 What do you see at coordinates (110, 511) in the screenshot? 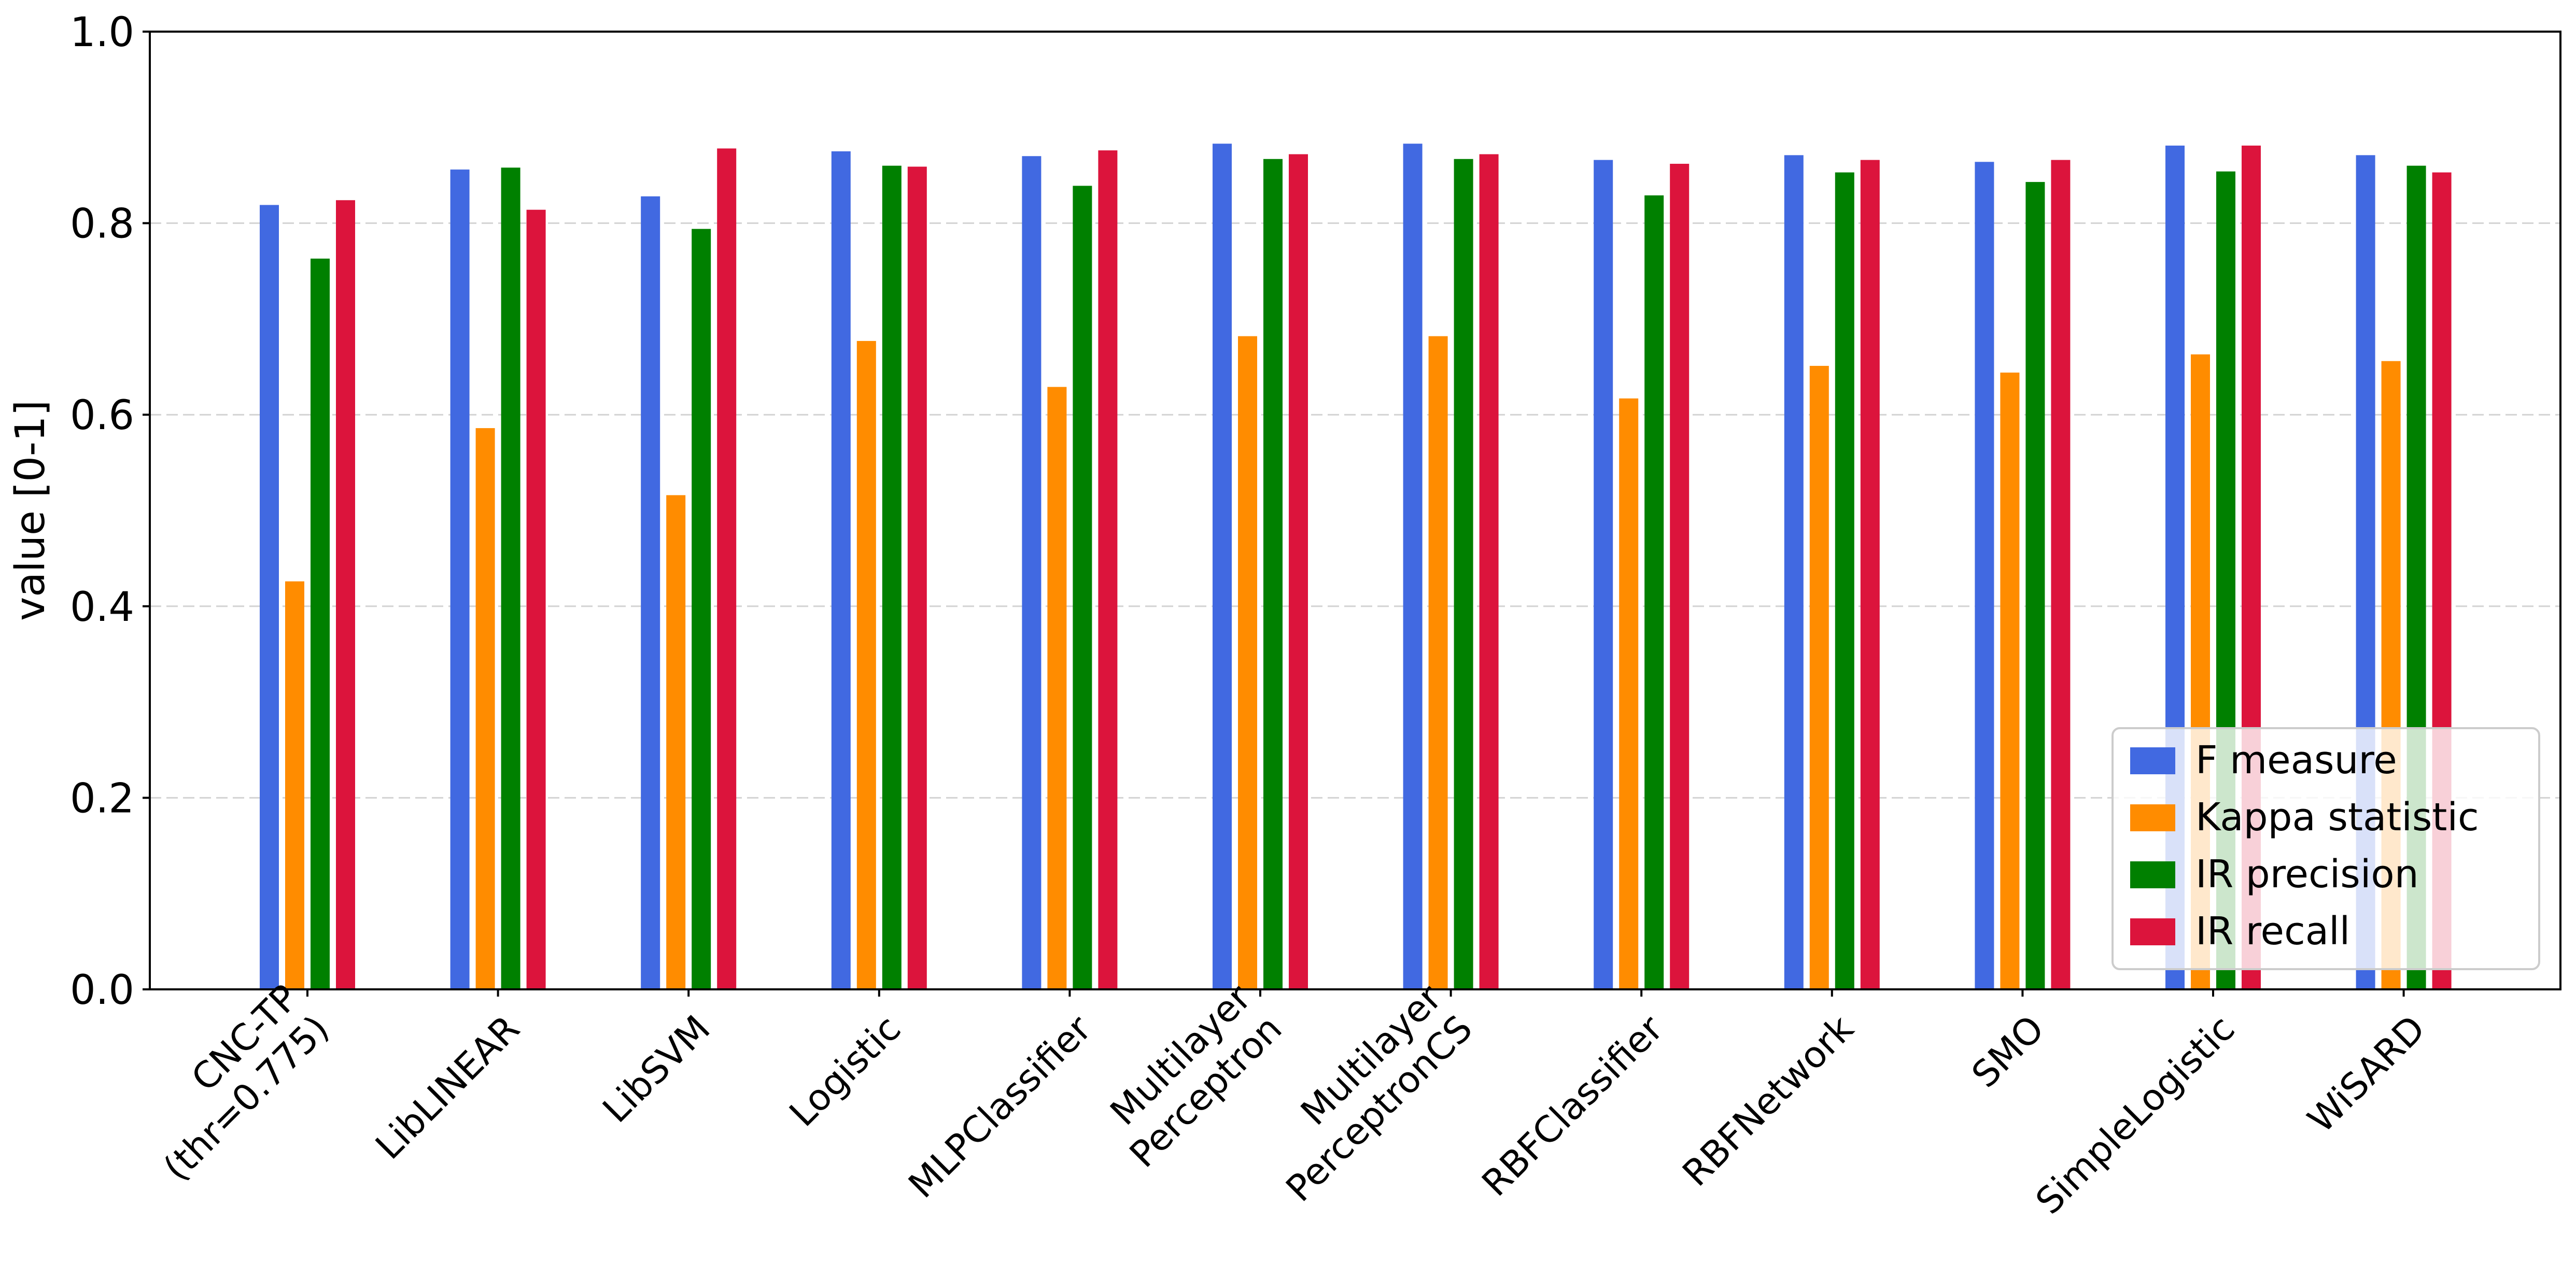
I see `y-axis-ticks: 0.0 0.2 0.4 0.6 0.8 1.0` at bounding box center [110, 511].